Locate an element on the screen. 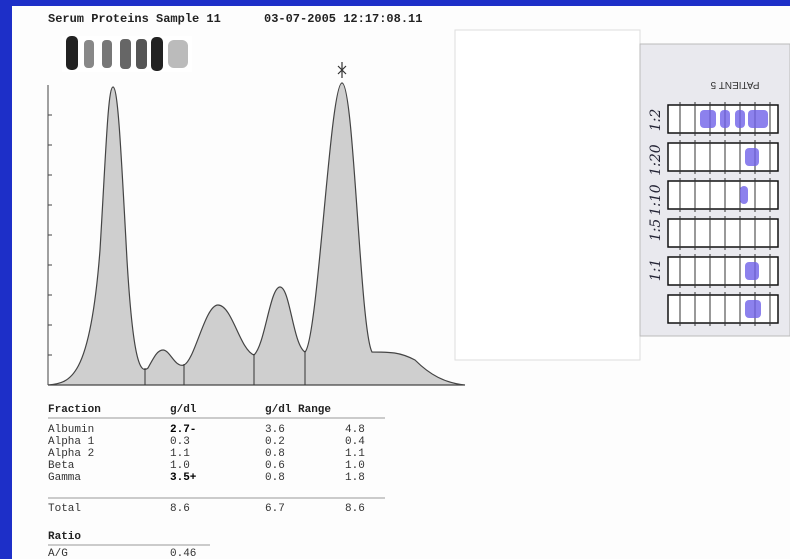  dilution-label: 1:10 is located at coordinates (656, 200).